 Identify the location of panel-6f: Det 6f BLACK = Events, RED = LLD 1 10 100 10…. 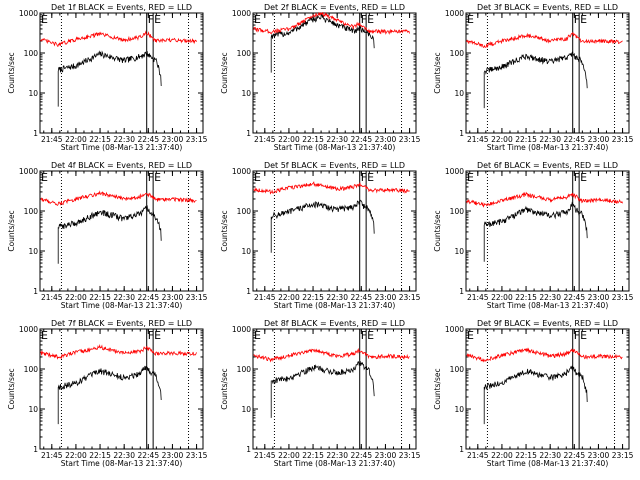
(533, 235).